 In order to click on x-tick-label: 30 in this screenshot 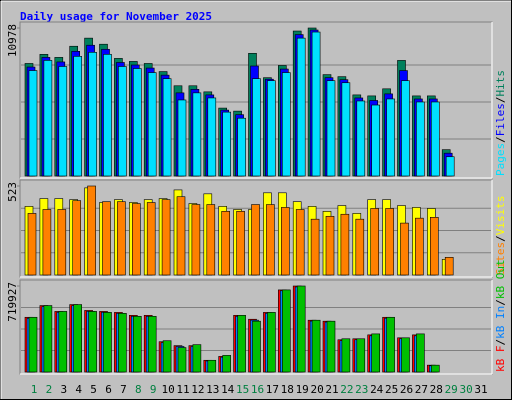, I will do `click(465, 389)`.